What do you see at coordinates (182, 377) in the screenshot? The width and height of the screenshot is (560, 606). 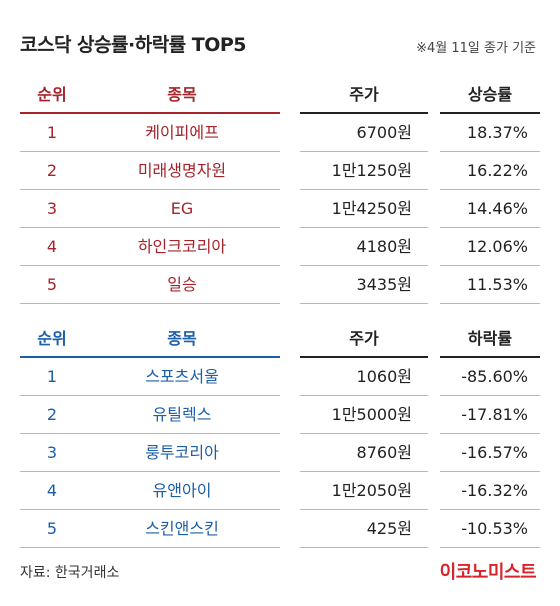 I see `fall-cell-name: 스포츠서울` at bounding box center [182, 377].